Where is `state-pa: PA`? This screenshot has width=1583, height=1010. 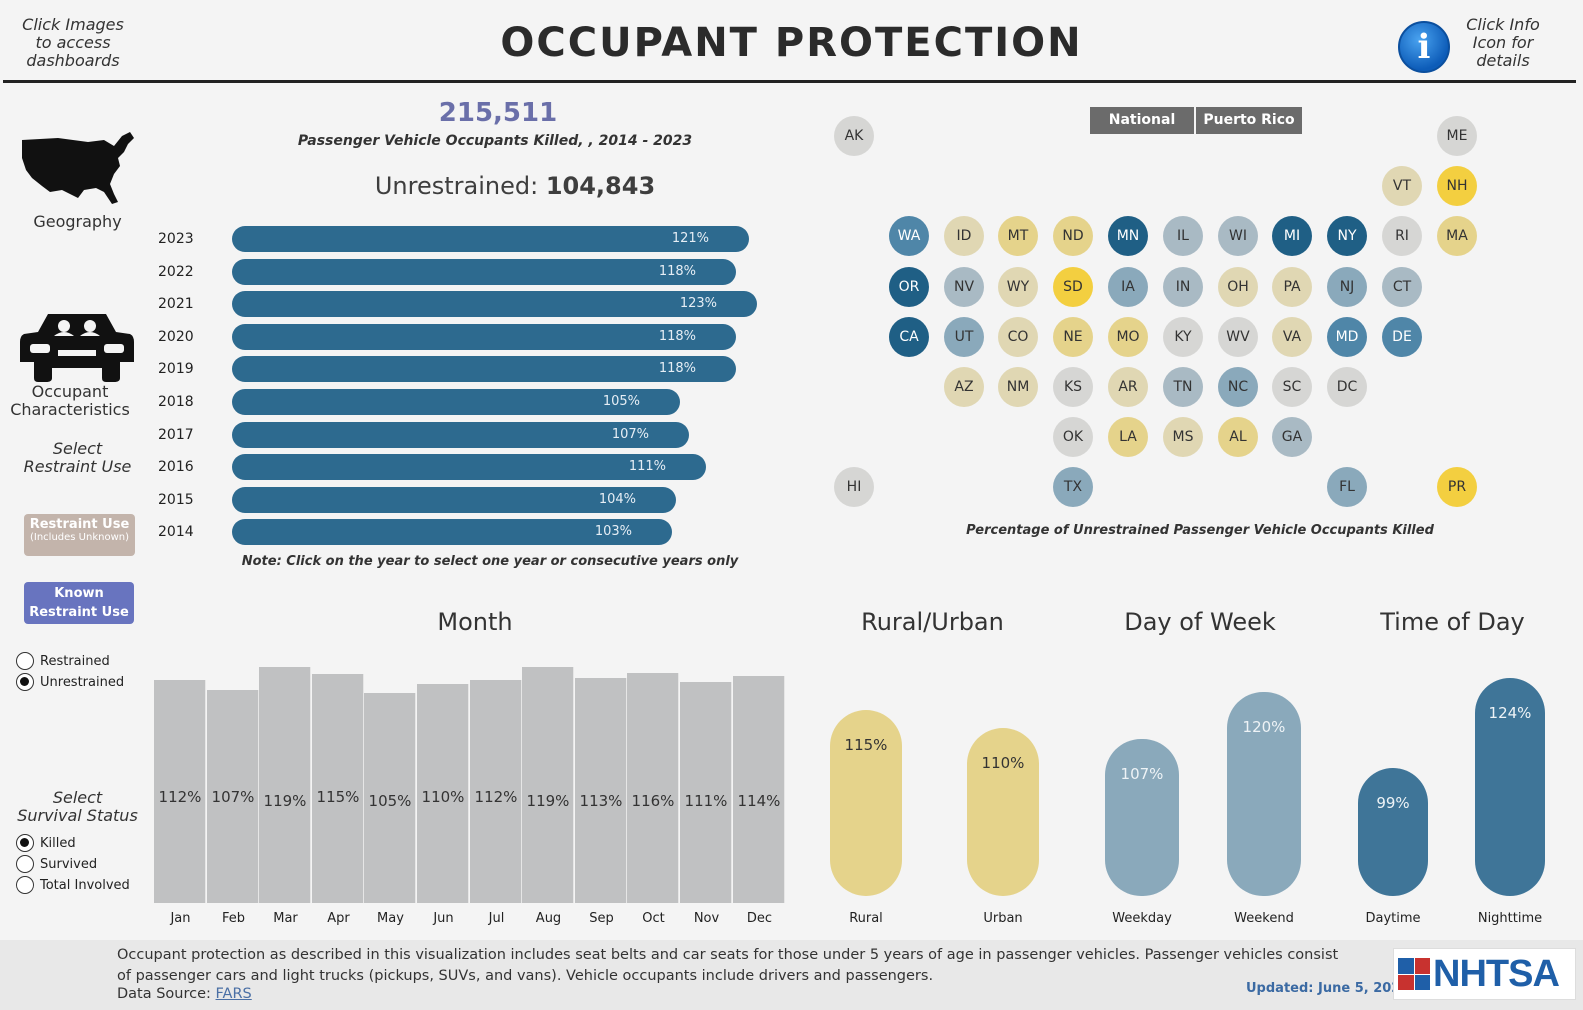 state-pa: PA is located at coordinates (1292, 287).